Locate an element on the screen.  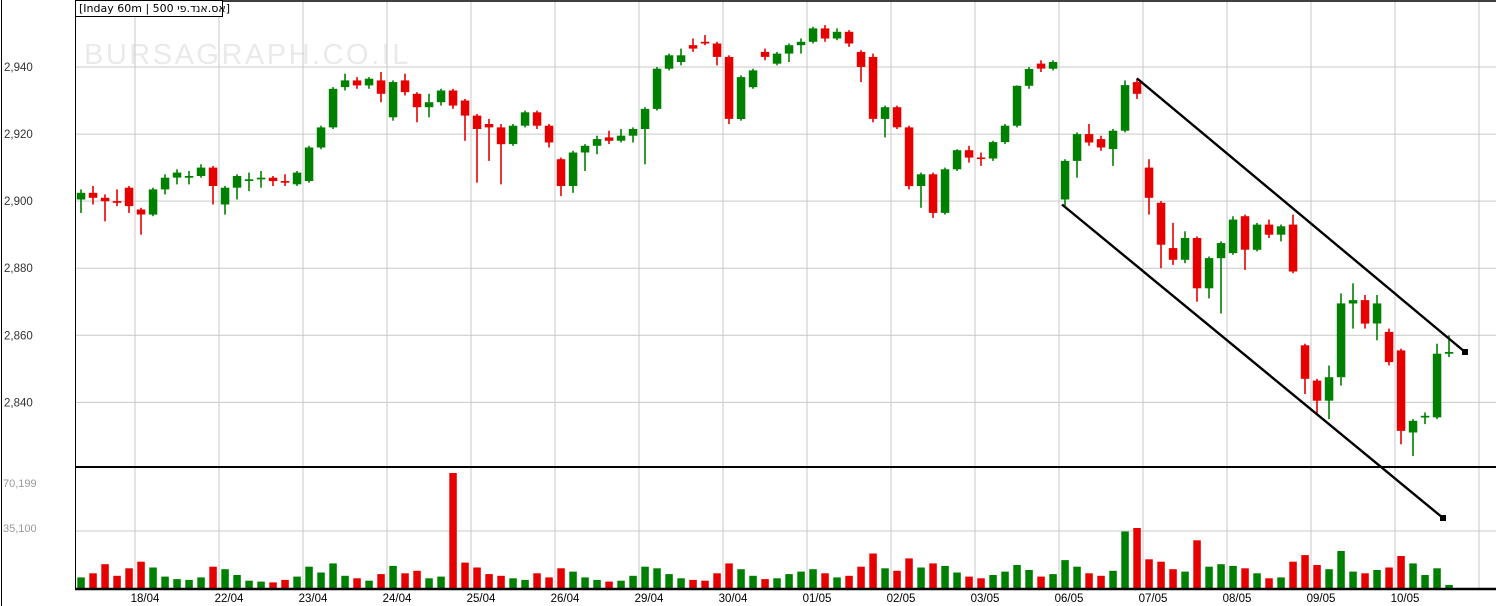
channel-lower is located at coordinates (1252, 361).